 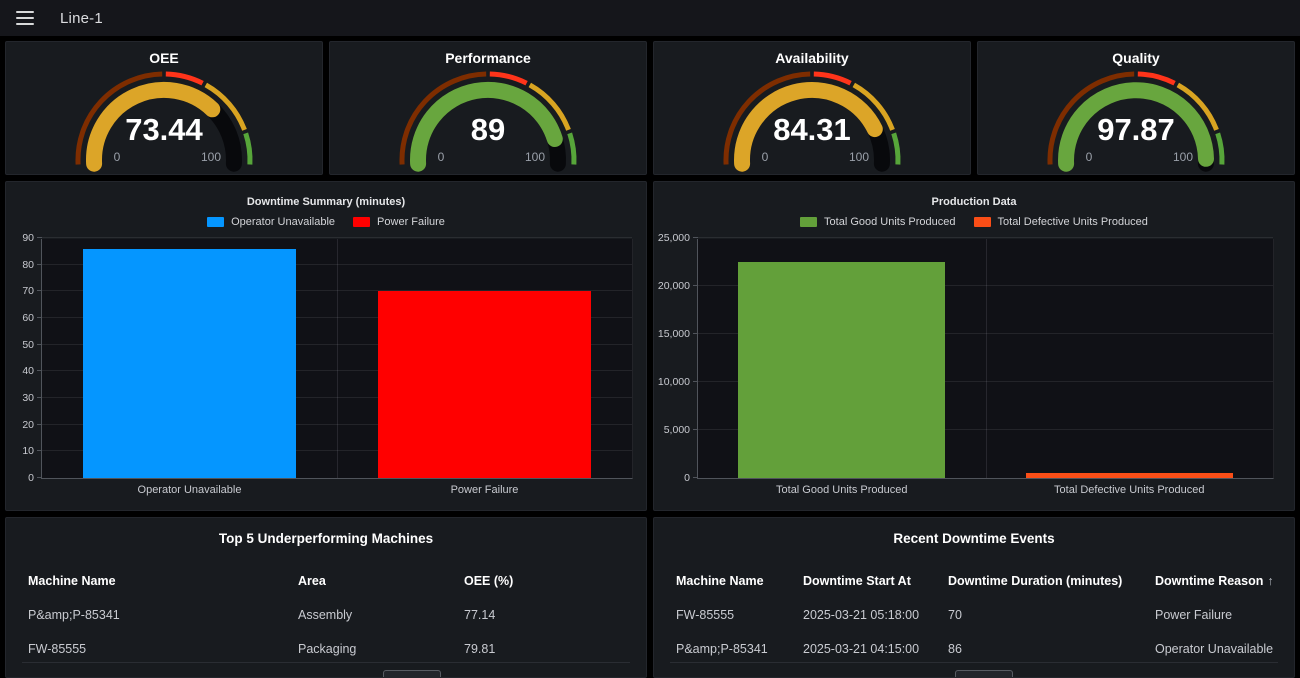 I want to click on bar-power-failure, so click(x=484, y=384).